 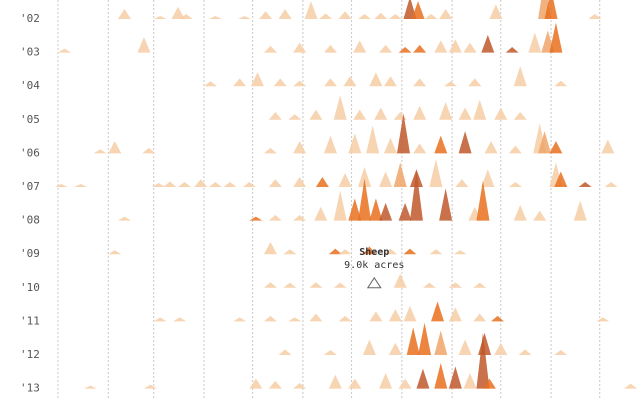 I want to click on row-label: '04, so click(x=30, y=85).